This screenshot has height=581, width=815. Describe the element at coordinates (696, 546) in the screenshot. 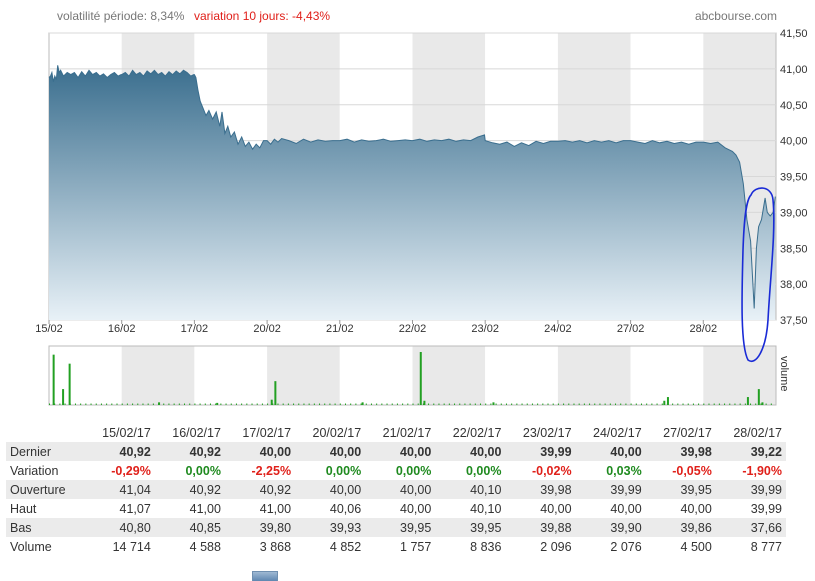

I see `table-cell: 4 500` at that location.